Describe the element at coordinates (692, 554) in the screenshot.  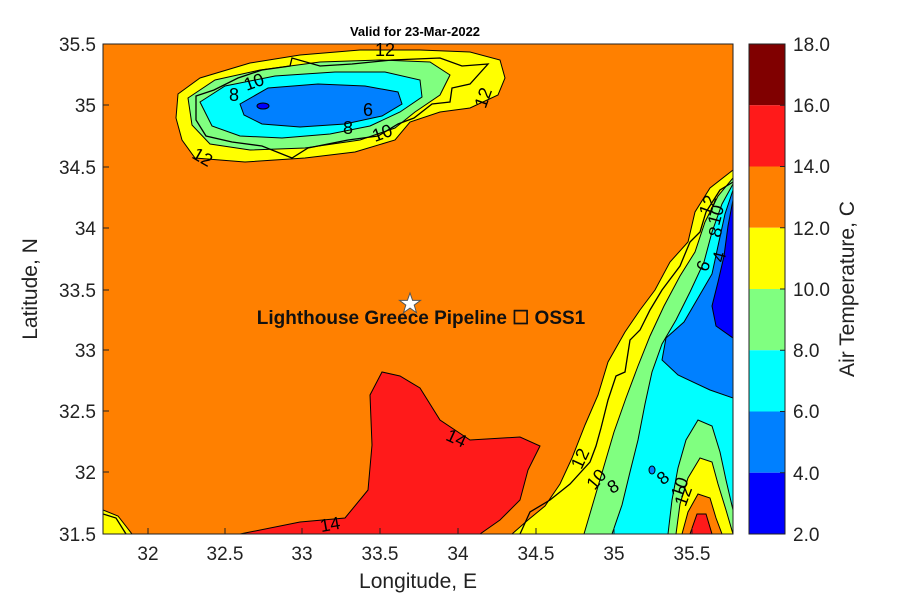
I see `x-tick-label: 35.5` at that location.